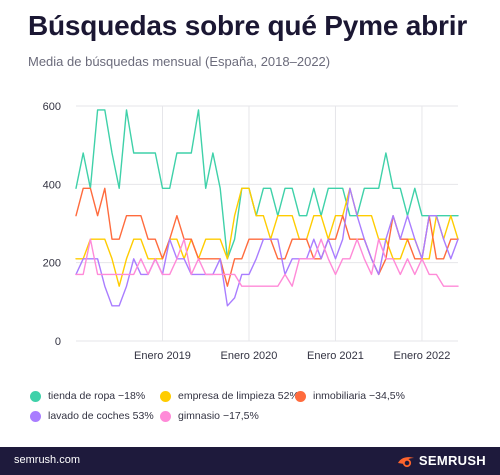 The height and width of the screenshot is (475, 500). Describe the element at coordinates (101, 416) in the screenshot. I see `legend-label: lavado de coches 53%` at that location.